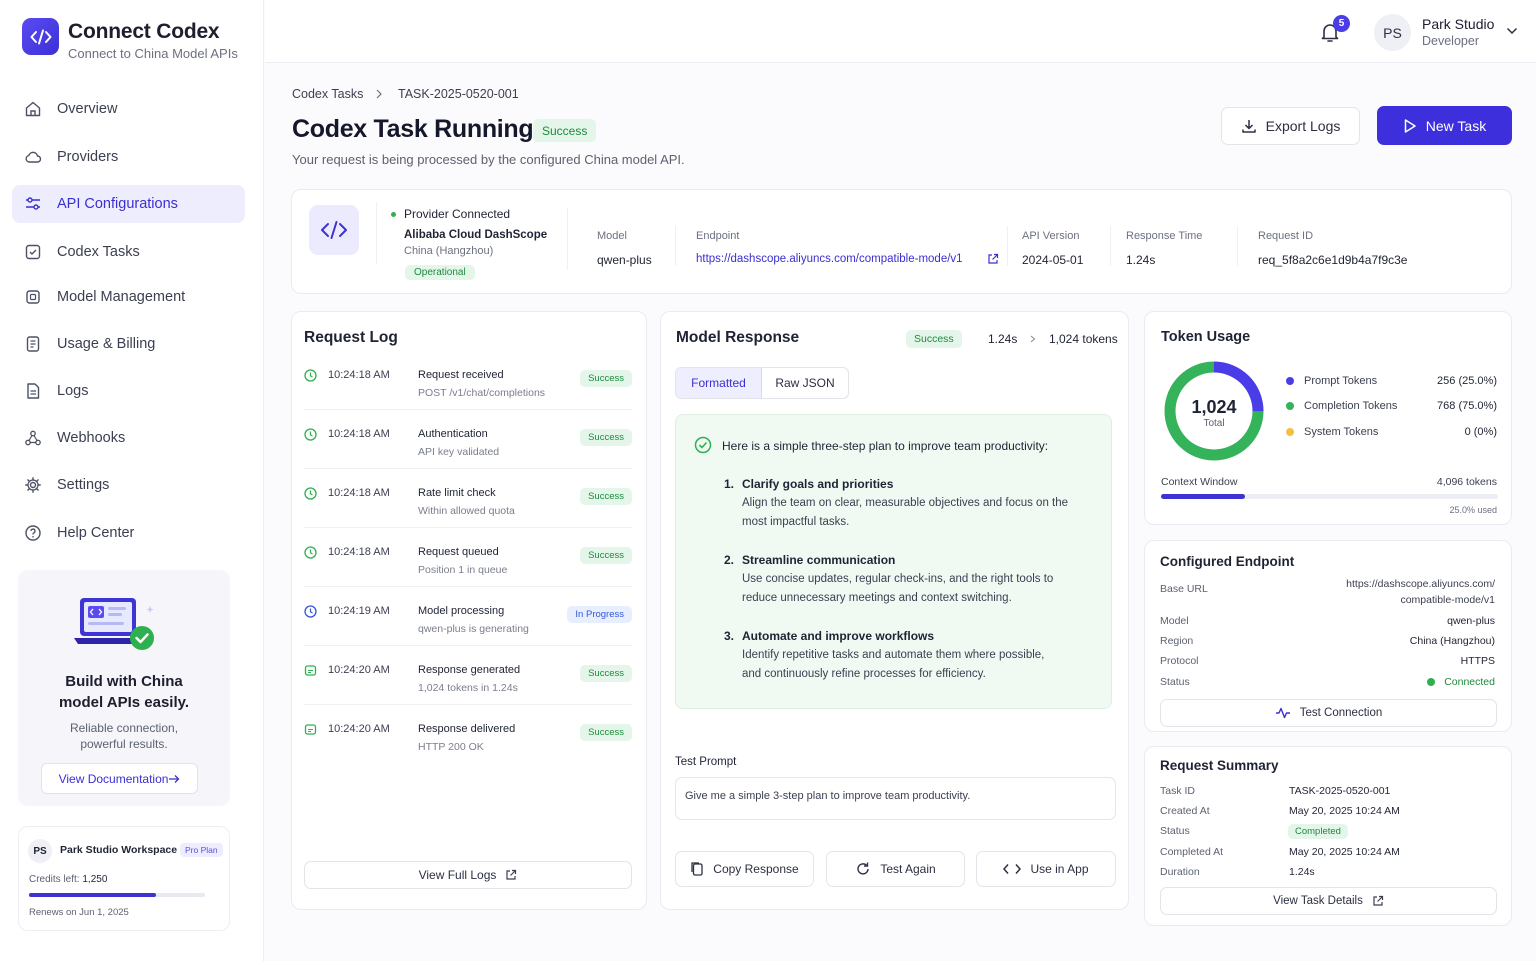 This screenshot has width=1536, height=961. I want to click on sidebar-item-logs: Logs, so click(128, 391).